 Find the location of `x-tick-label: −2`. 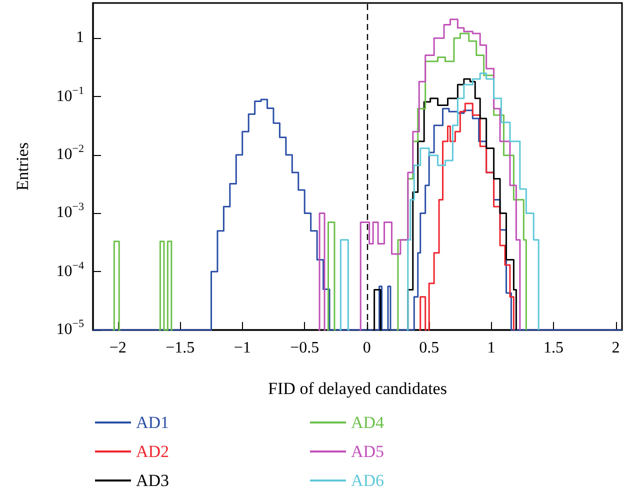

x-tick-label: −2 is located at coordinates (117, 348).